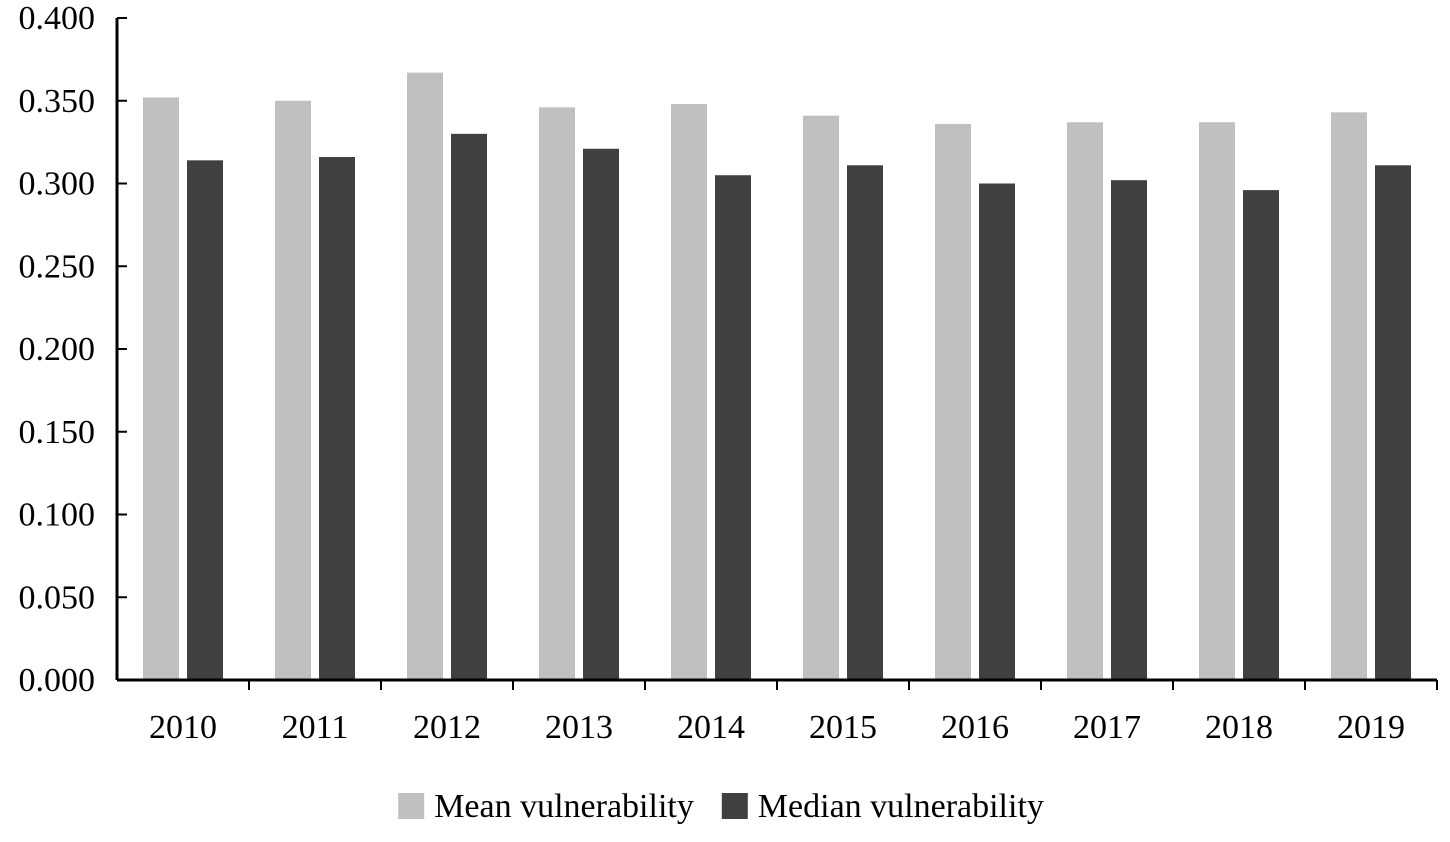 Image resolution: width=1450 pixels, height=842 pixels. I want to click on bar-mean-2011, so click(293, 390).